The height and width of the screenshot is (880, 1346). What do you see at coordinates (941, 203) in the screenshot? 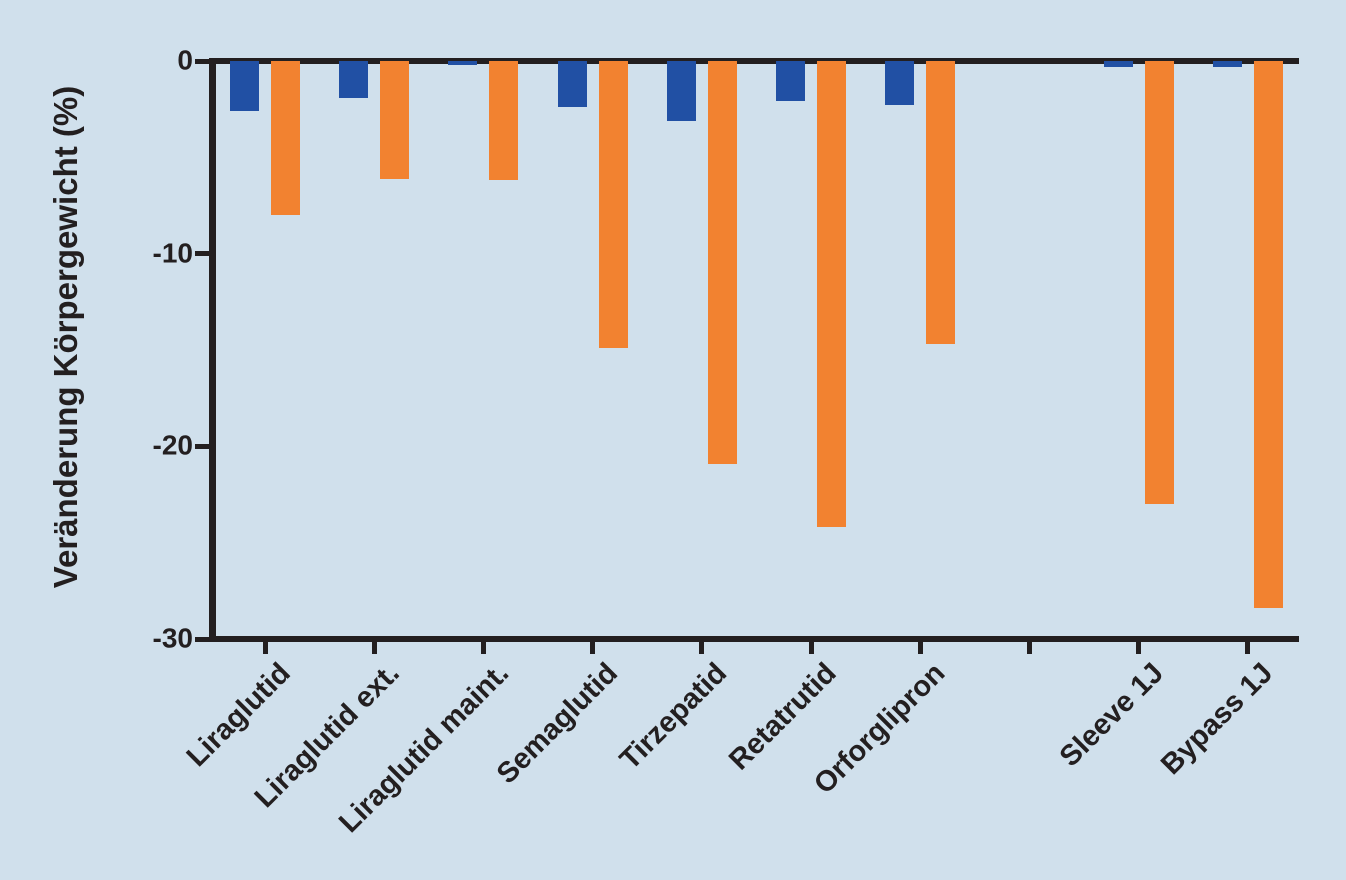
I see `bar-orange-orforglipron` at bounding box center [941, 203].